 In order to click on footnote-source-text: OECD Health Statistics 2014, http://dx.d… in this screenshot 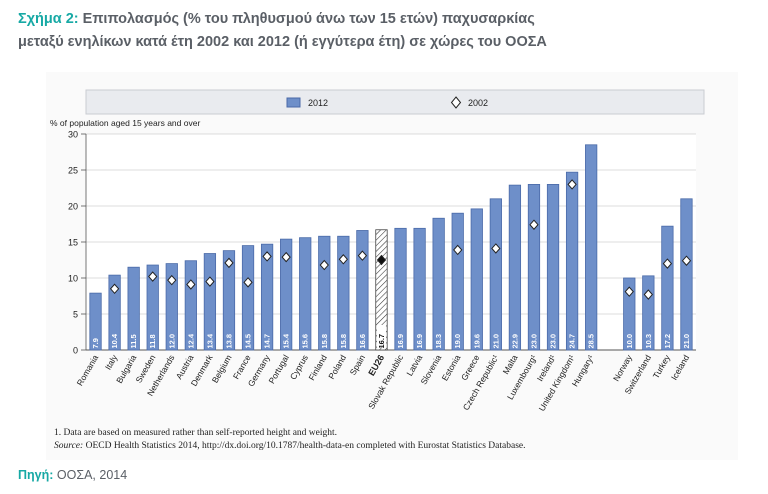, I will do `click(304, 446)`.